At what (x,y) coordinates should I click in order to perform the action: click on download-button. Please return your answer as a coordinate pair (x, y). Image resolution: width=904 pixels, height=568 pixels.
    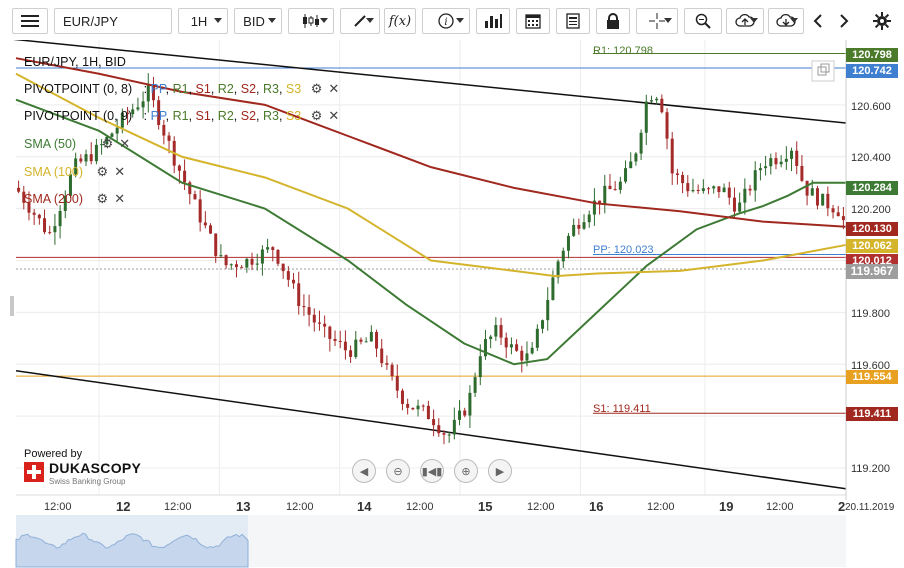
    Looking at the image, I should click on (786, 21).